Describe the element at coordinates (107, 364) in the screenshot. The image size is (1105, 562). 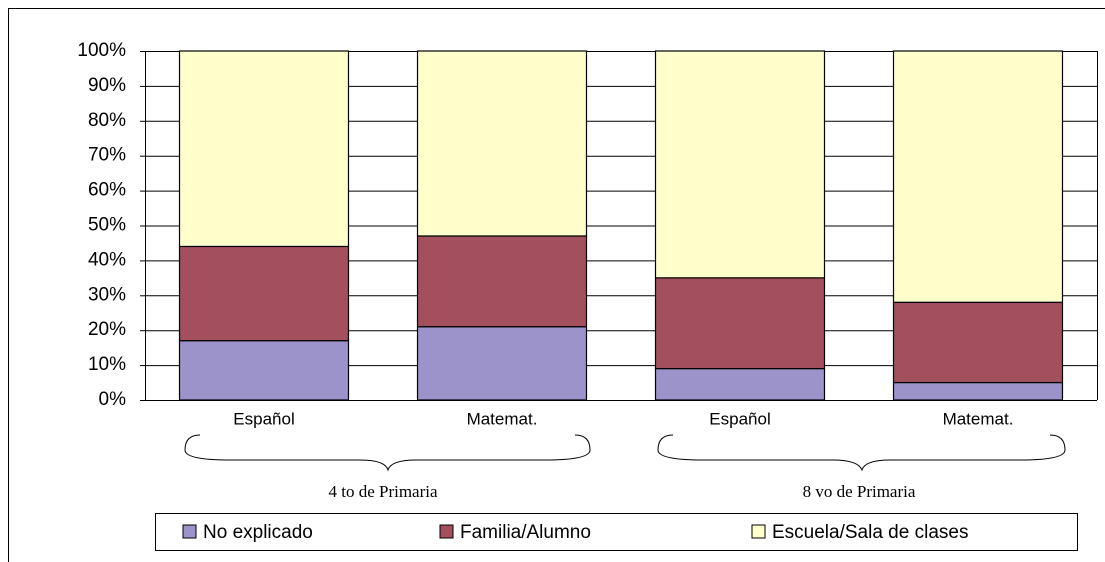
I see `y-tick-label: 10%` at that location.